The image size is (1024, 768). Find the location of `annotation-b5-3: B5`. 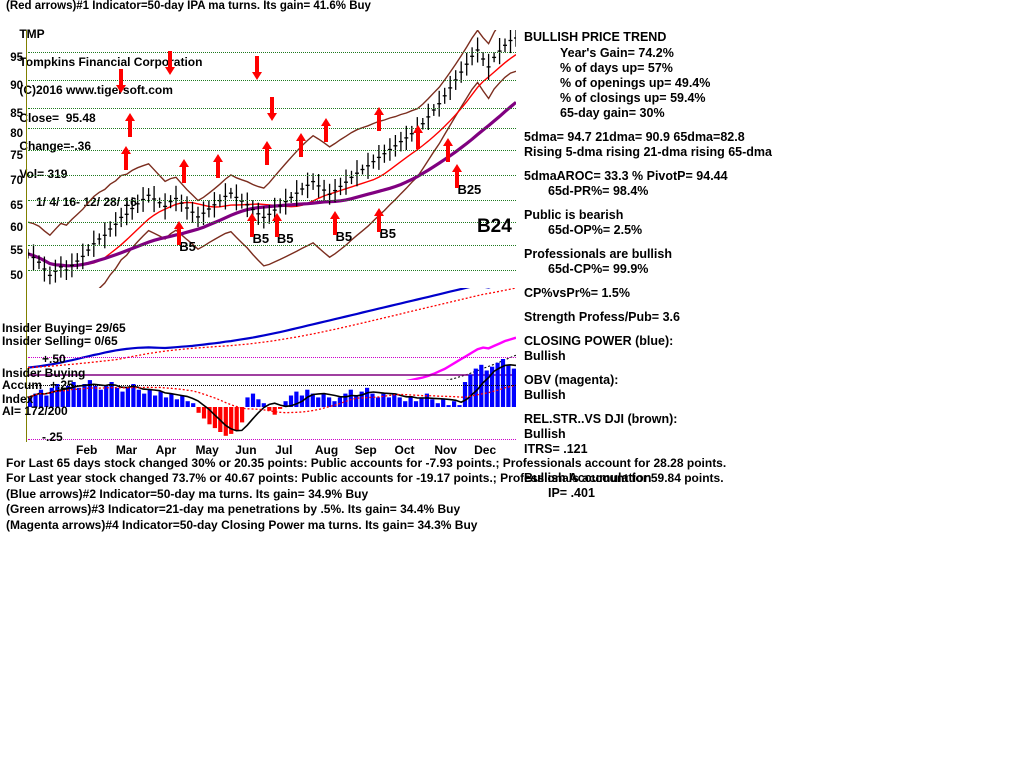

annotation-b5-3: B5 is located at coordinates (285, 239).